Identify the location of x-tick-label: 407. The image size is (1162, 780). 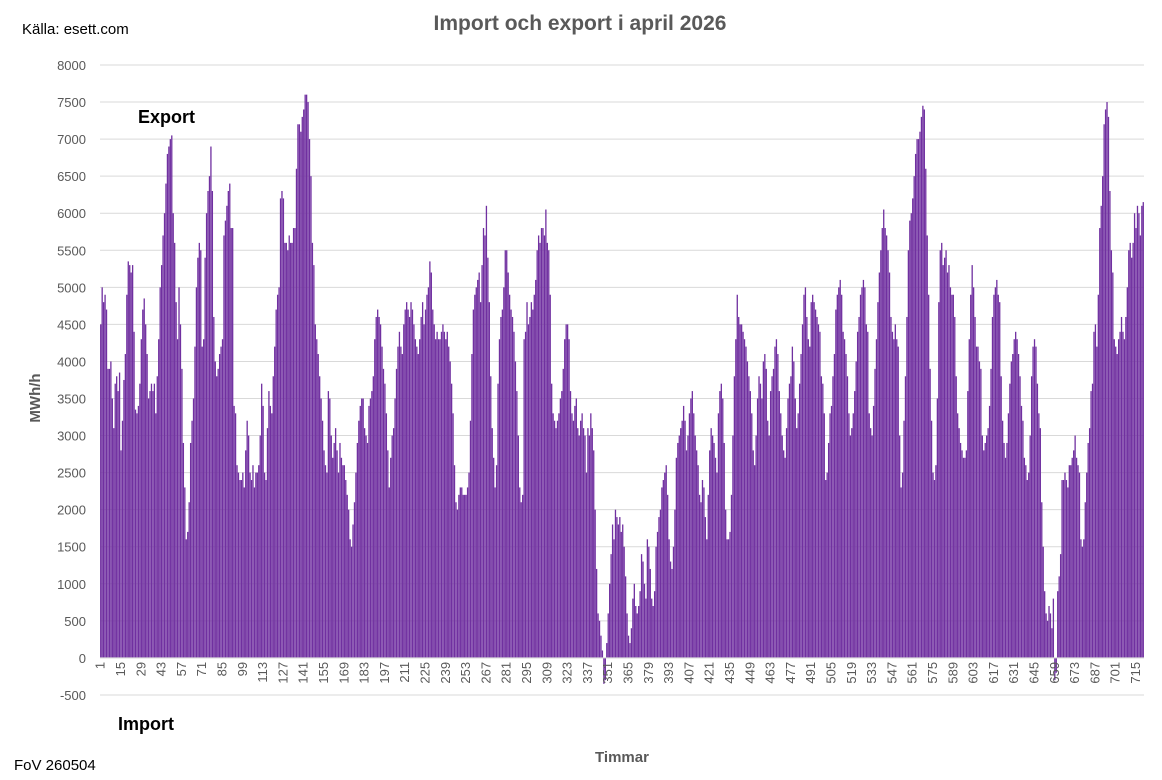
(688, 673).